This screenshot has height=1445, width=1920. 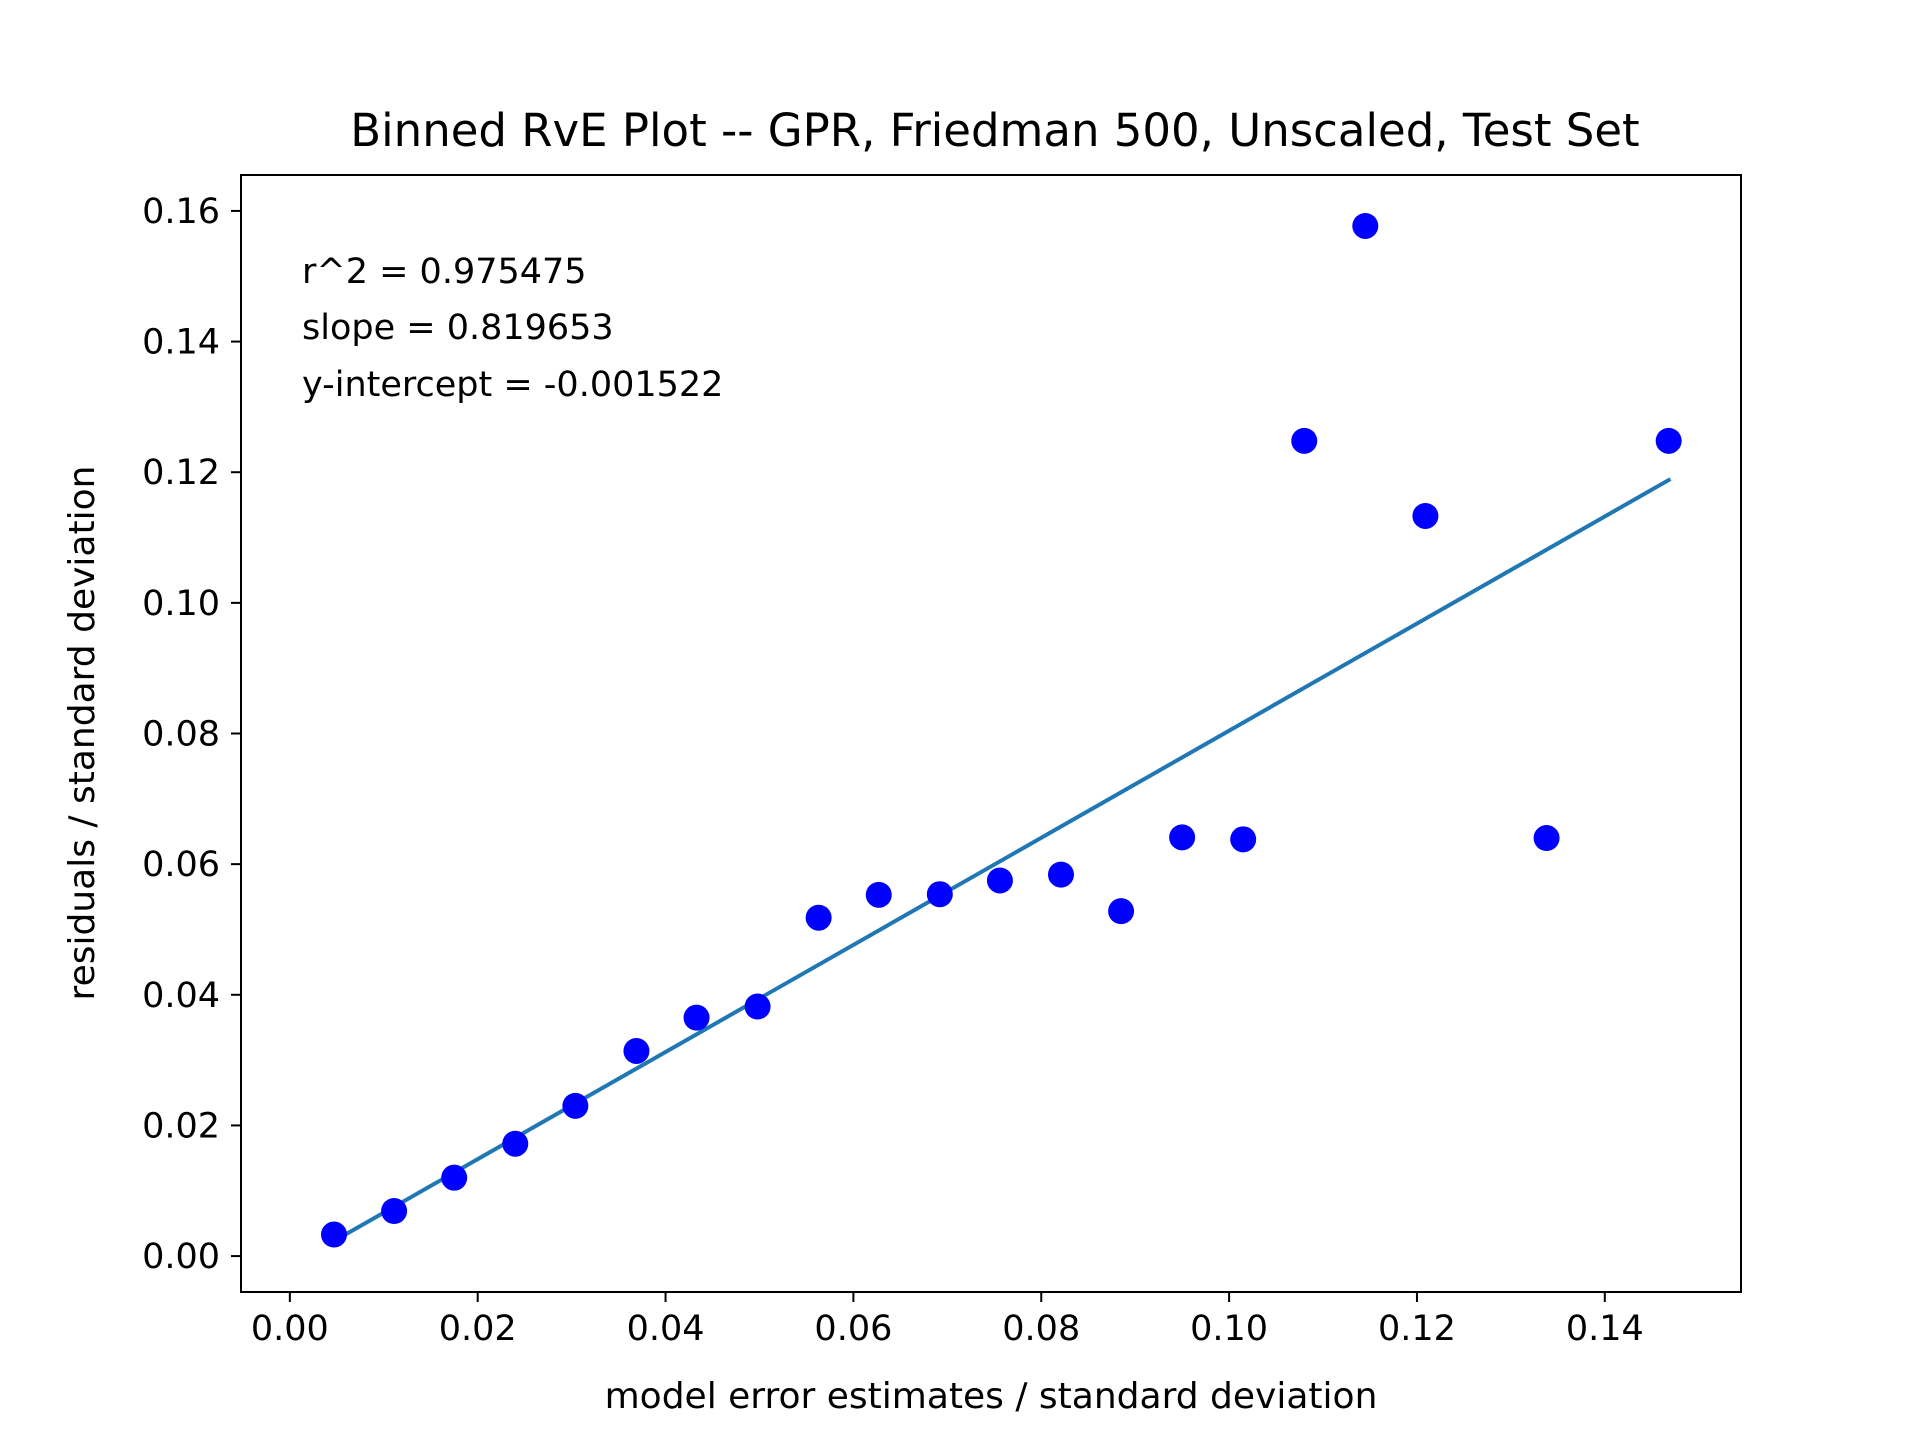 What do you see at coordinates (82, 733) in the screenshot?
I see `y-axis-label: residuals / standard deviation` at bounding box center [82, 733].